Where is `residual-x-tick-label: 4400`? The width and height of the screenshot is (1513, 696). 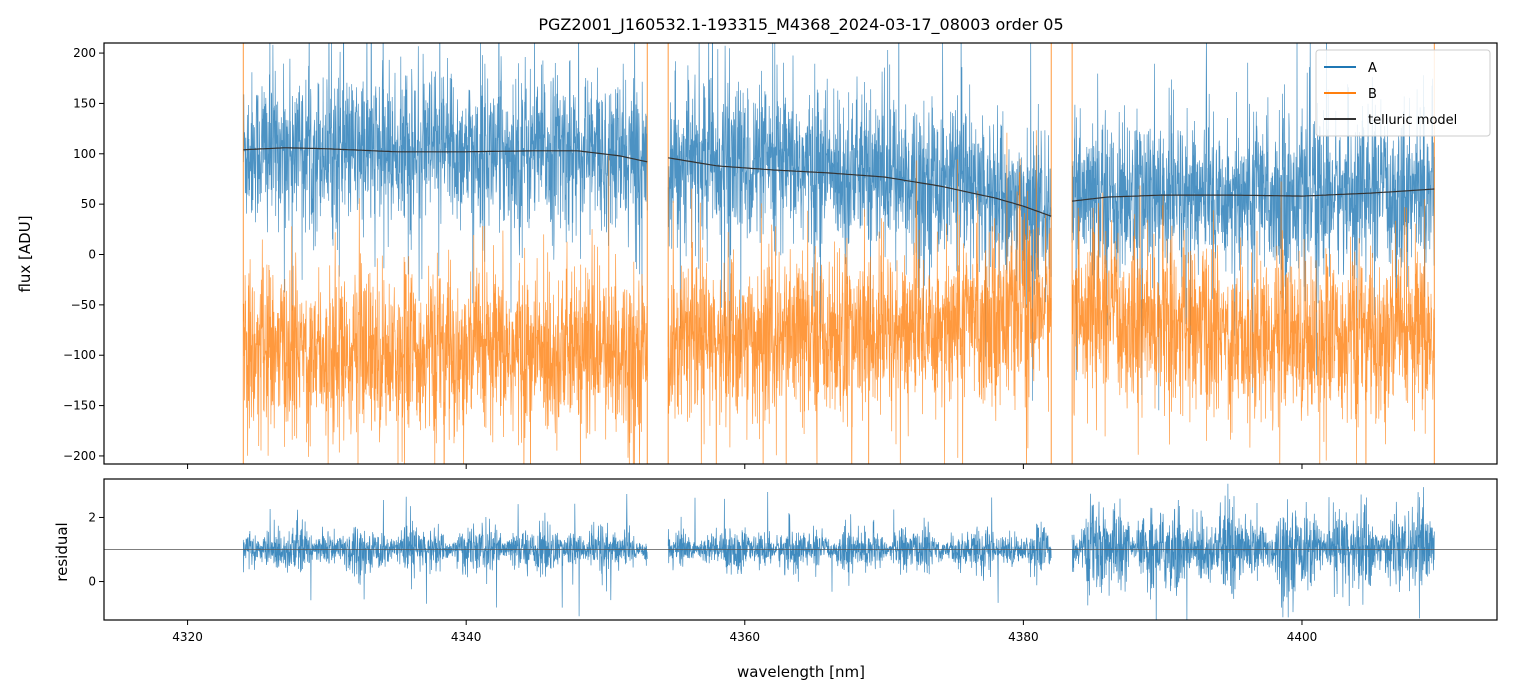 residual-x-tick-label: 4400 is located at coordinates (1302, 637).